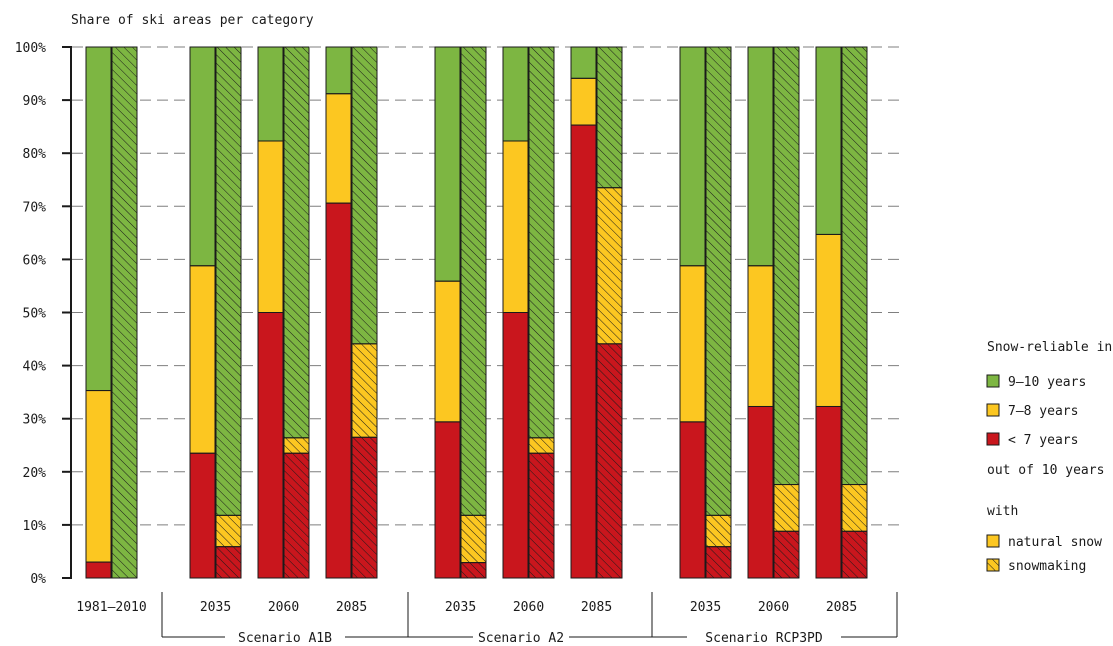 This screenshot has width=1113, height=646. What do you see at coordinates (35, 207) in the screenshot?
I see `y-tick-label: 70%` at bounding box center [35, 207].